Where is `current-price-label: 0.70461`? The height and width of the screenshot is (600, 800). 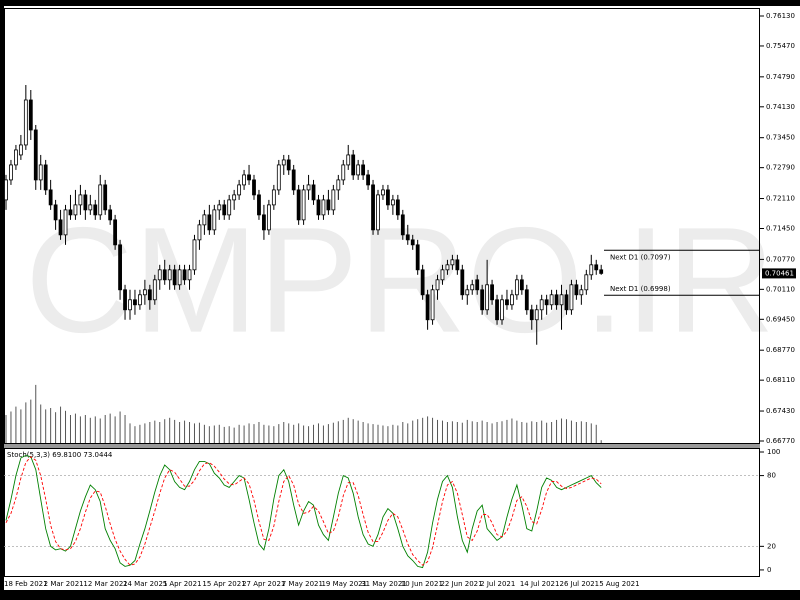
current-price-label: 0.70461 is located at coordinates (779, 273).